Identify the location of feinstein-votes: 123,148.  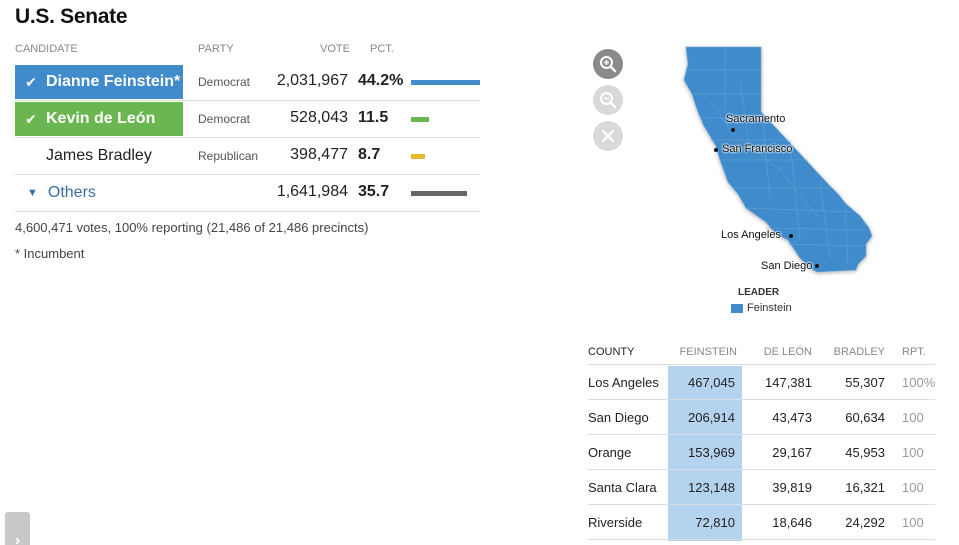
(711, 487).